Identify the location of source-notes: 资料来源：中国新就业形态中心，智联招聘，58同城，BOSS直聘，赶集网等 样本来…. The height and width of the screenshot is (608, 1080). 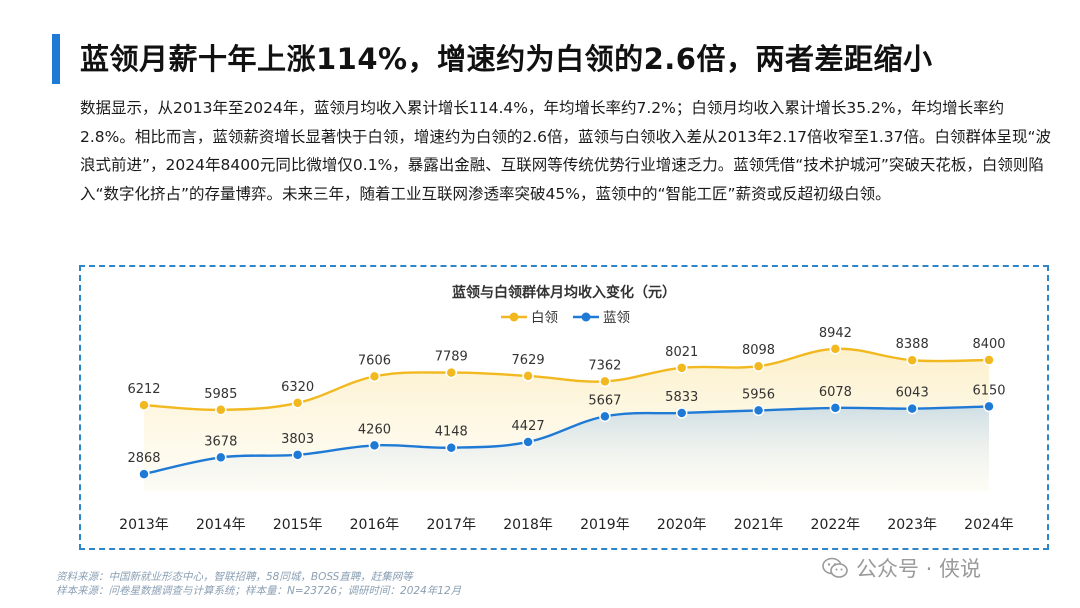
(258, 584).